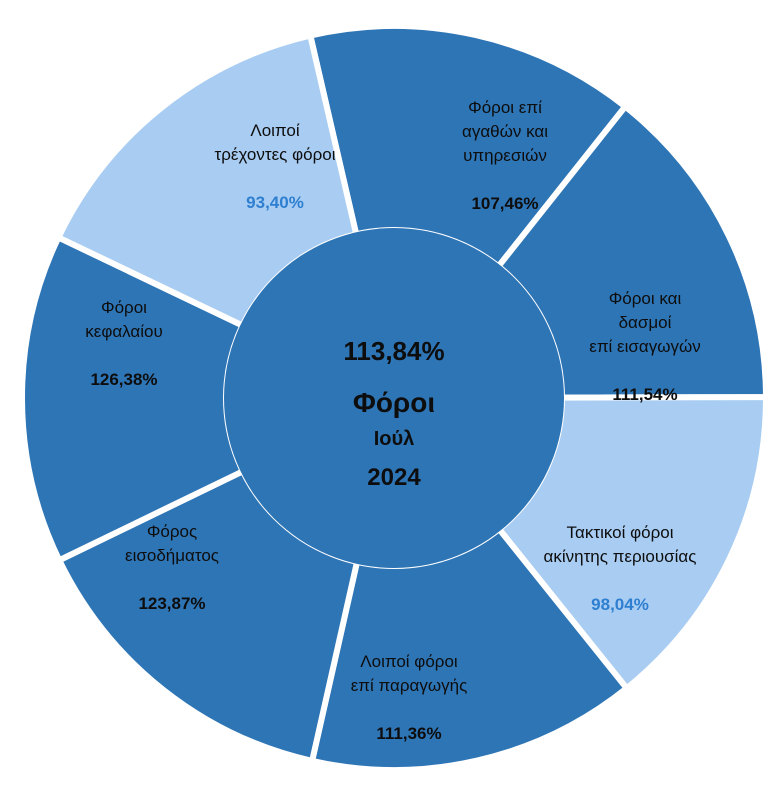  I want to click on segment-label-2-line-0: Τακτικοί φόροι, so click(620, 532).